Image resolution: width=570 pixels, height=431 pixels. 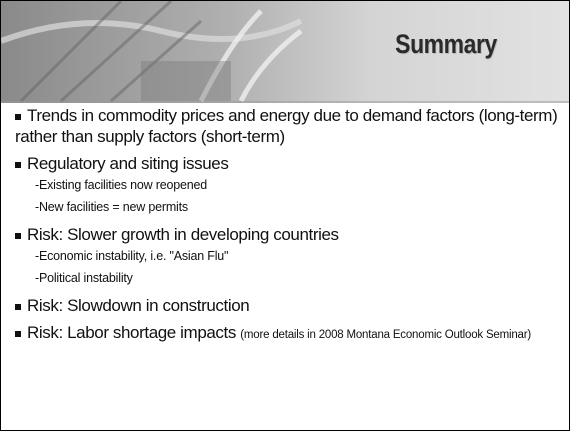 What do you see at coordinates (84, 278) in the screenshot?
I see `sub-item: -Political instability` at bounding box center [84, 278].